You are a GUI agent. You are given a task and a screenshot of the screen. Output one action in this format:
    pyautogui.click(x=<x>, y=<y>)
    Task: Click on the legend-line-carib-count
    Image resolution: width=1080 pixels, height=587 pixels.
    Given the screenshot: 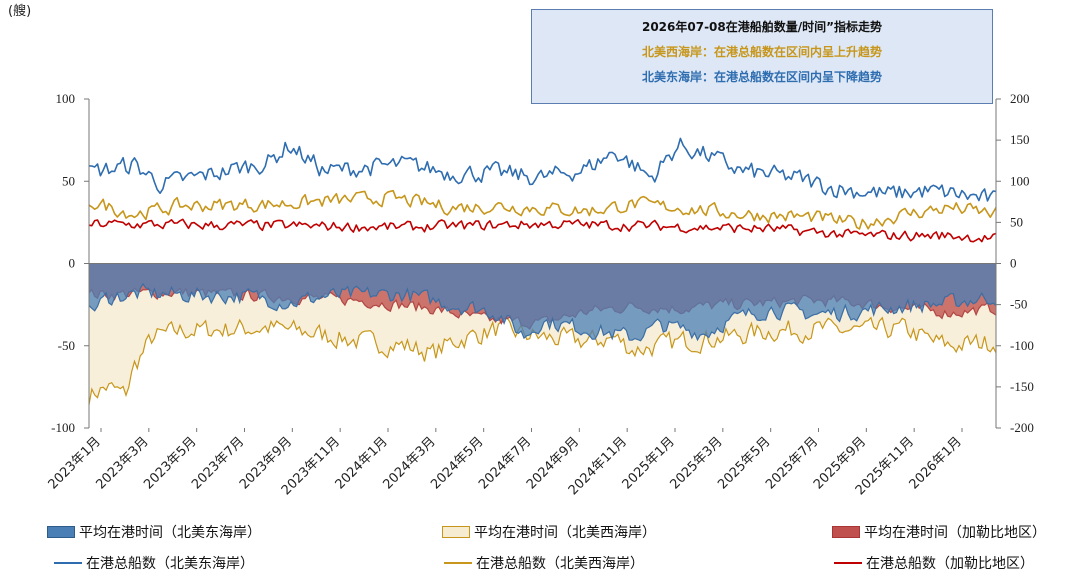 What is the action you would take?
    pyautogui.click(x=848, y=563)
    